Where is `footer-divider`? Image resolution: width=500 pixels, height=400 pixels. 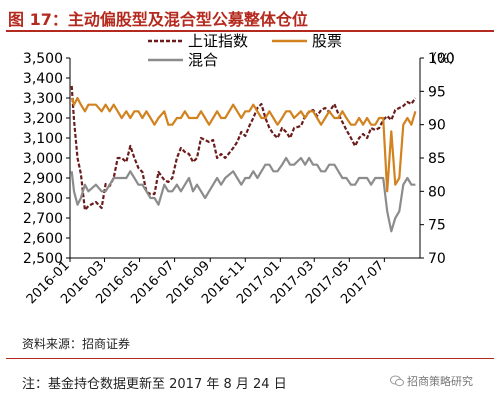 footer-divider is located at coordinates (250, 358).